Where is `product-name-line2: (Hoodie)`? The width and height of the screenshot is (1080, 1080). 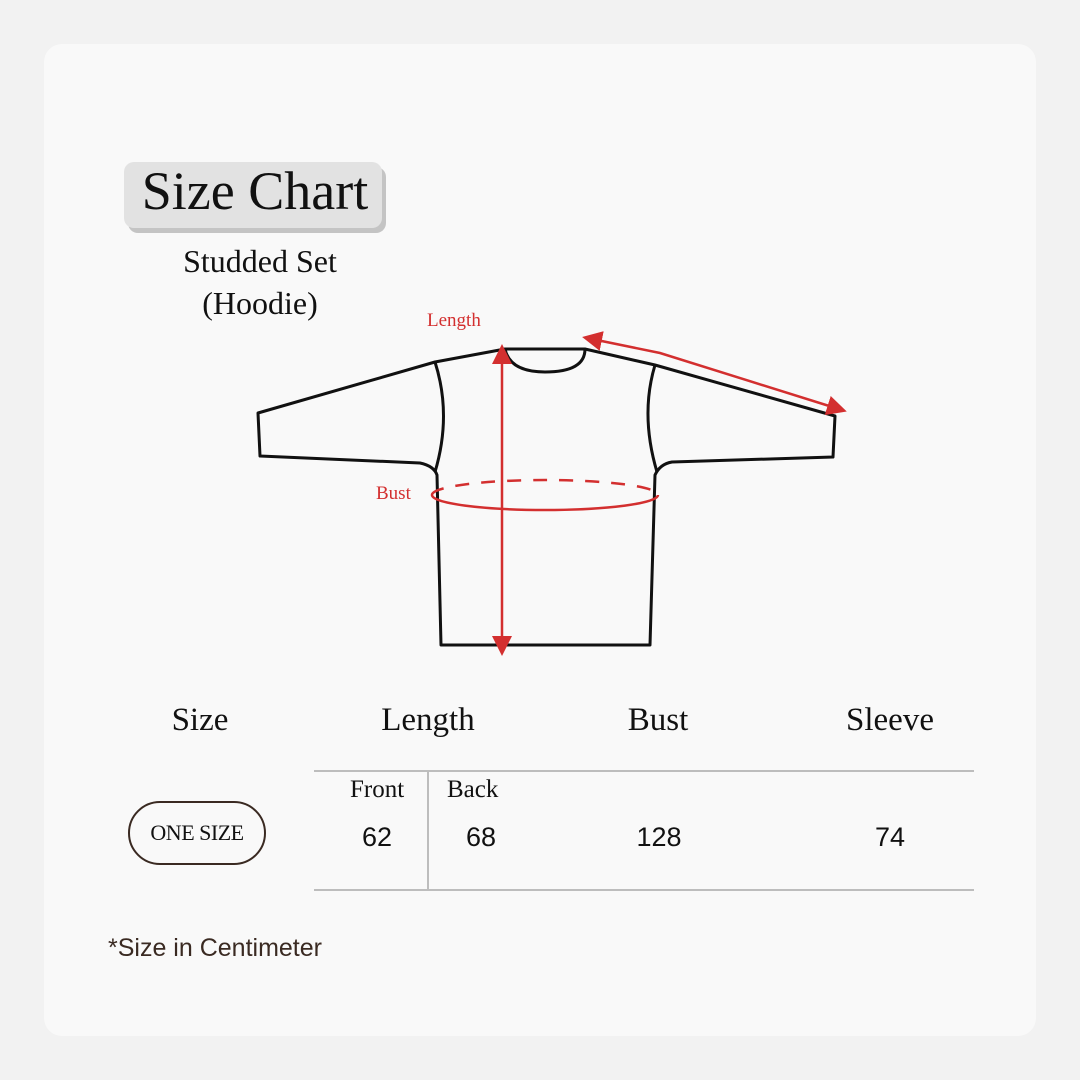
product-name-line2: (Hoodie) is located at coordinates (260, 303).